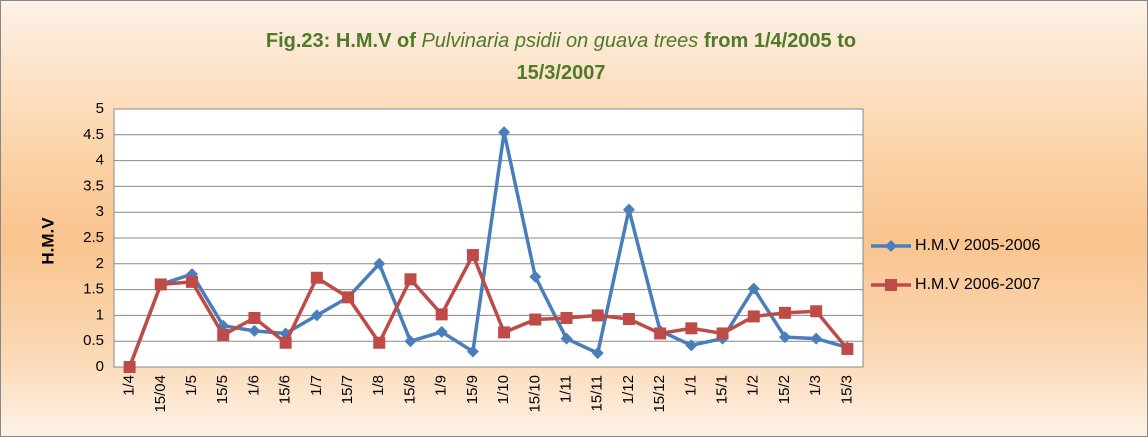 Image resolution: width=1148 pixels, height=437 pixels. Describe the element at coordinates (846, 389) in the screenshot. I see `x-tick-label: 15/3` at that location.